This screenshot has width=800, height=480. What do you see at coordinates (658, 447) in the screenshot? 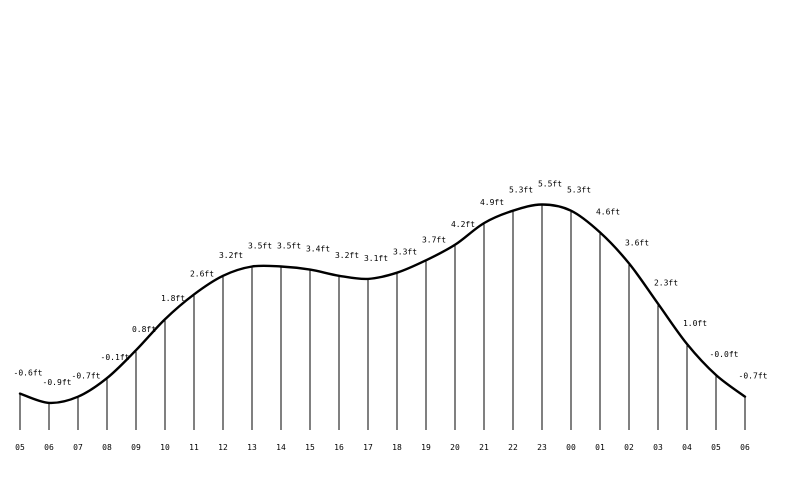
I see `hour-label: 03` at bounding box center [658, 447].